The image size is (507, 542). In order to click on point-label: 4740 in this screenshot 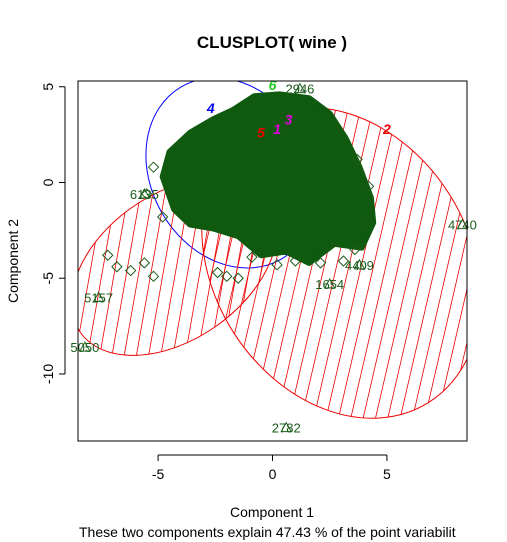, I will do `click(462, 225)`.